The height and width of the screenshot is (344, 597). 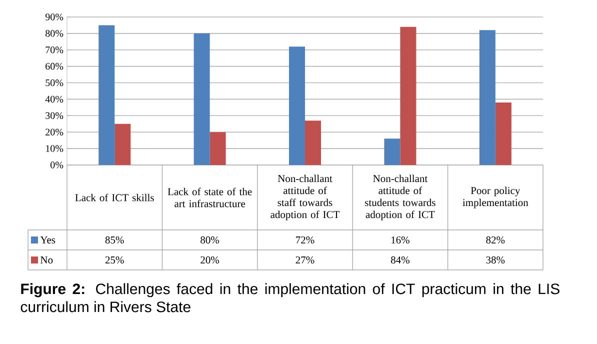 I want to click on x-tick-label: Lack of ICT skills, so click(x=114, y=198).